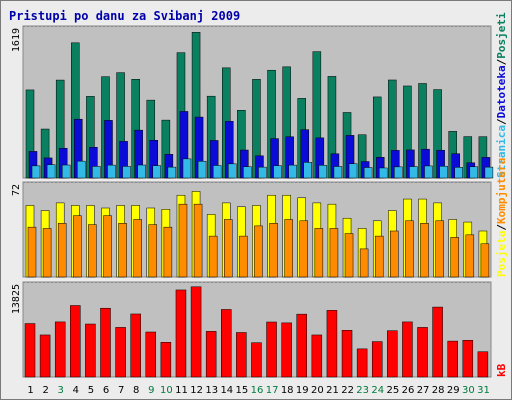 This screenshot has height=401, width=512. I want to click on x-tick-label-day-1: 1, so click(30, 390).